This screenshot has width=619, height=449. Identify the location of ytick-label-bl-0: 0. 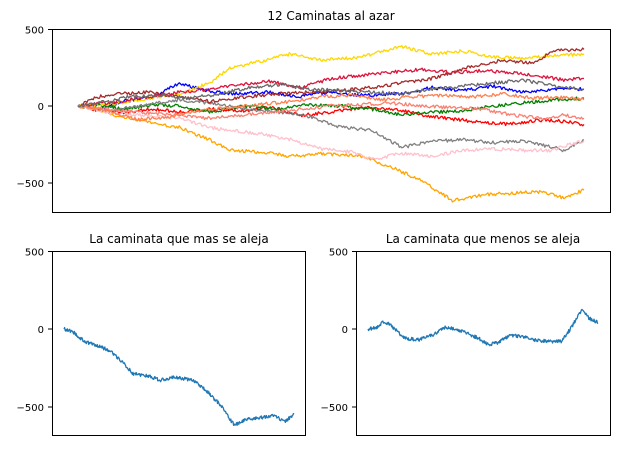
(41, 330).